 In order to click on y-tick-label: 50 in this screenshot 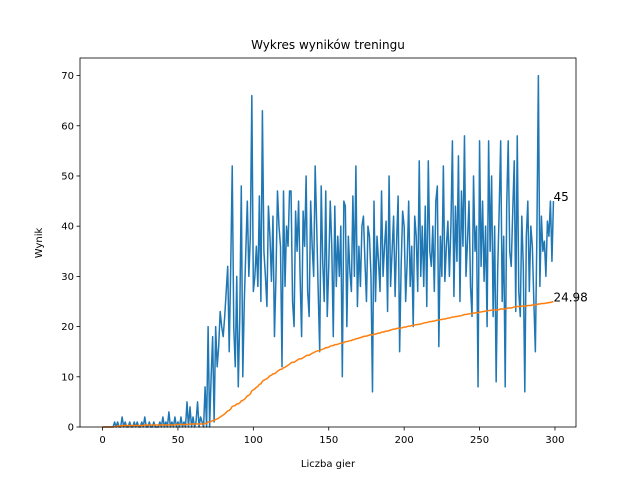, I will do `click(67, 176)`.